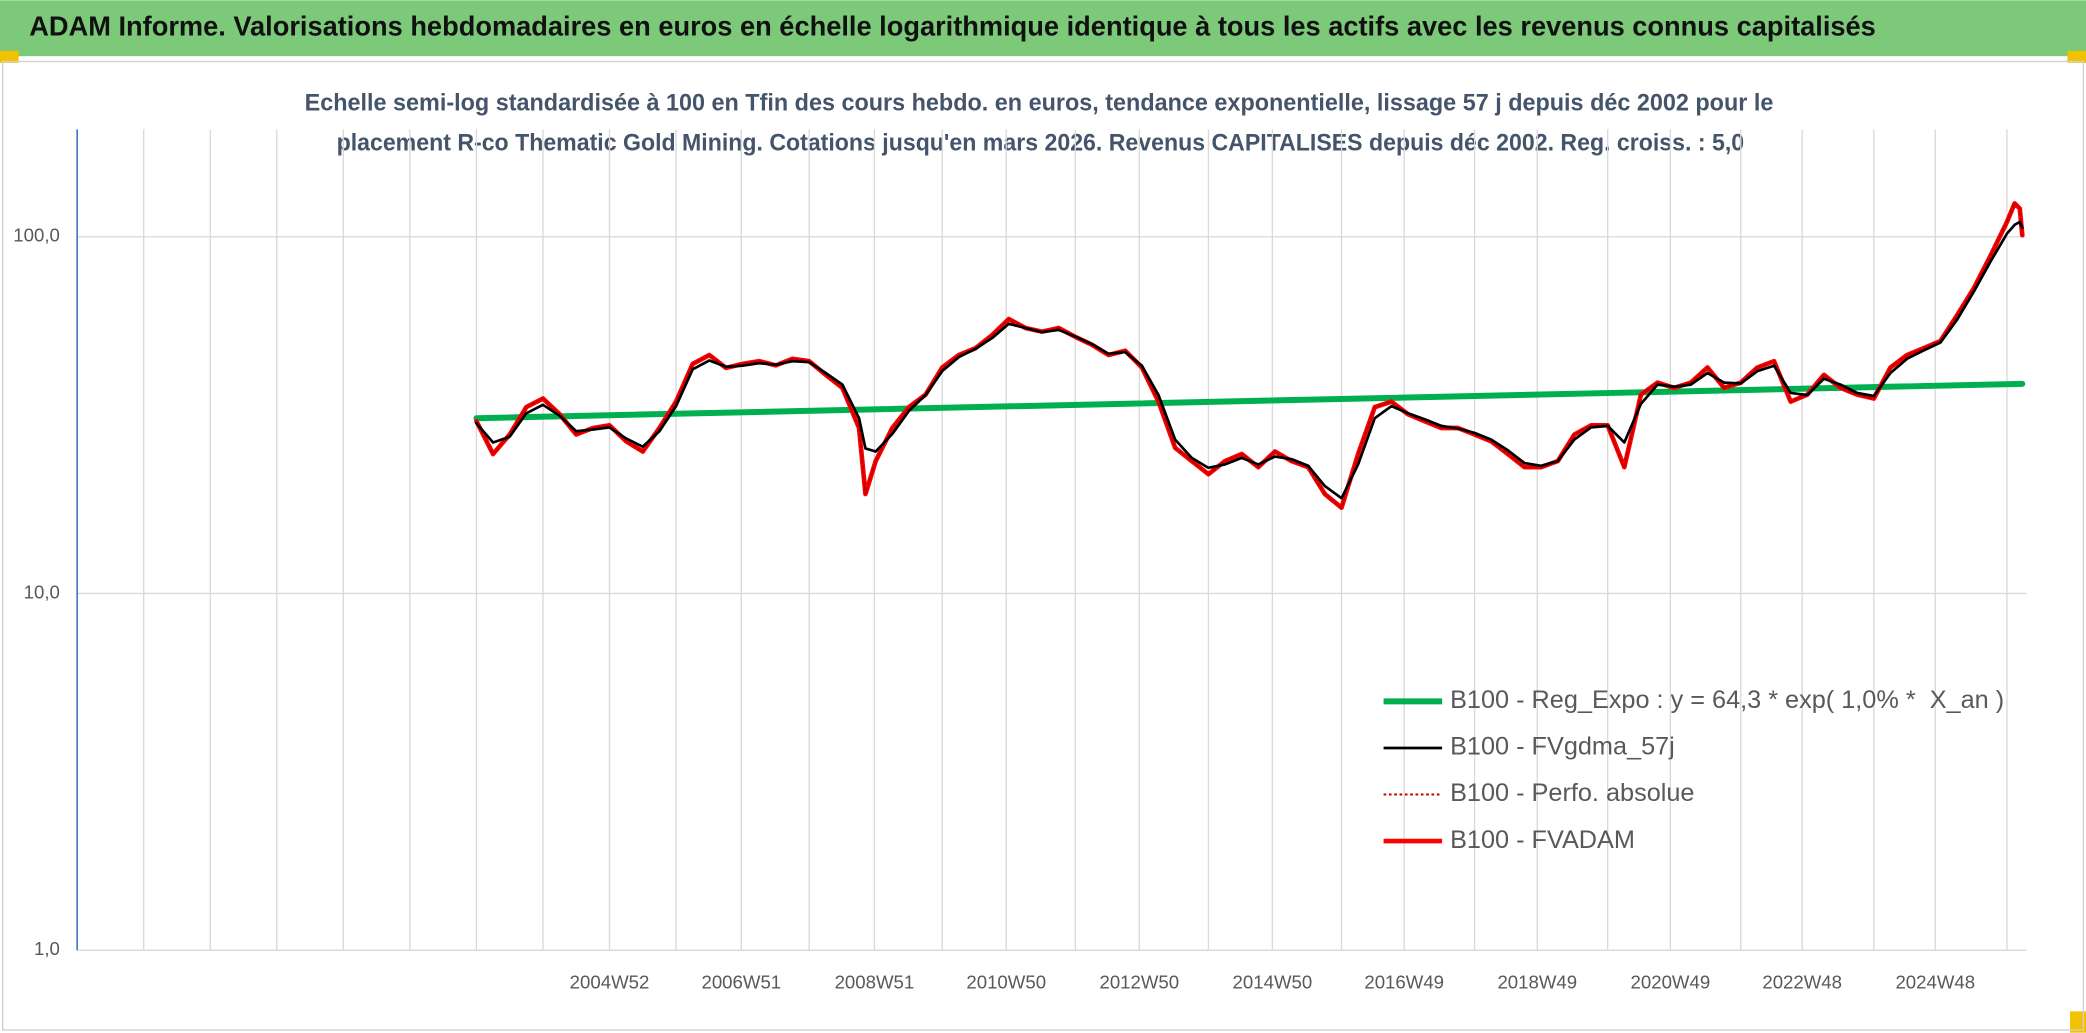 Image resolution: width=2086 pixels, height=1033 pixels. I want to click on x-tick-label: 2024W48, so click(1935, 981).